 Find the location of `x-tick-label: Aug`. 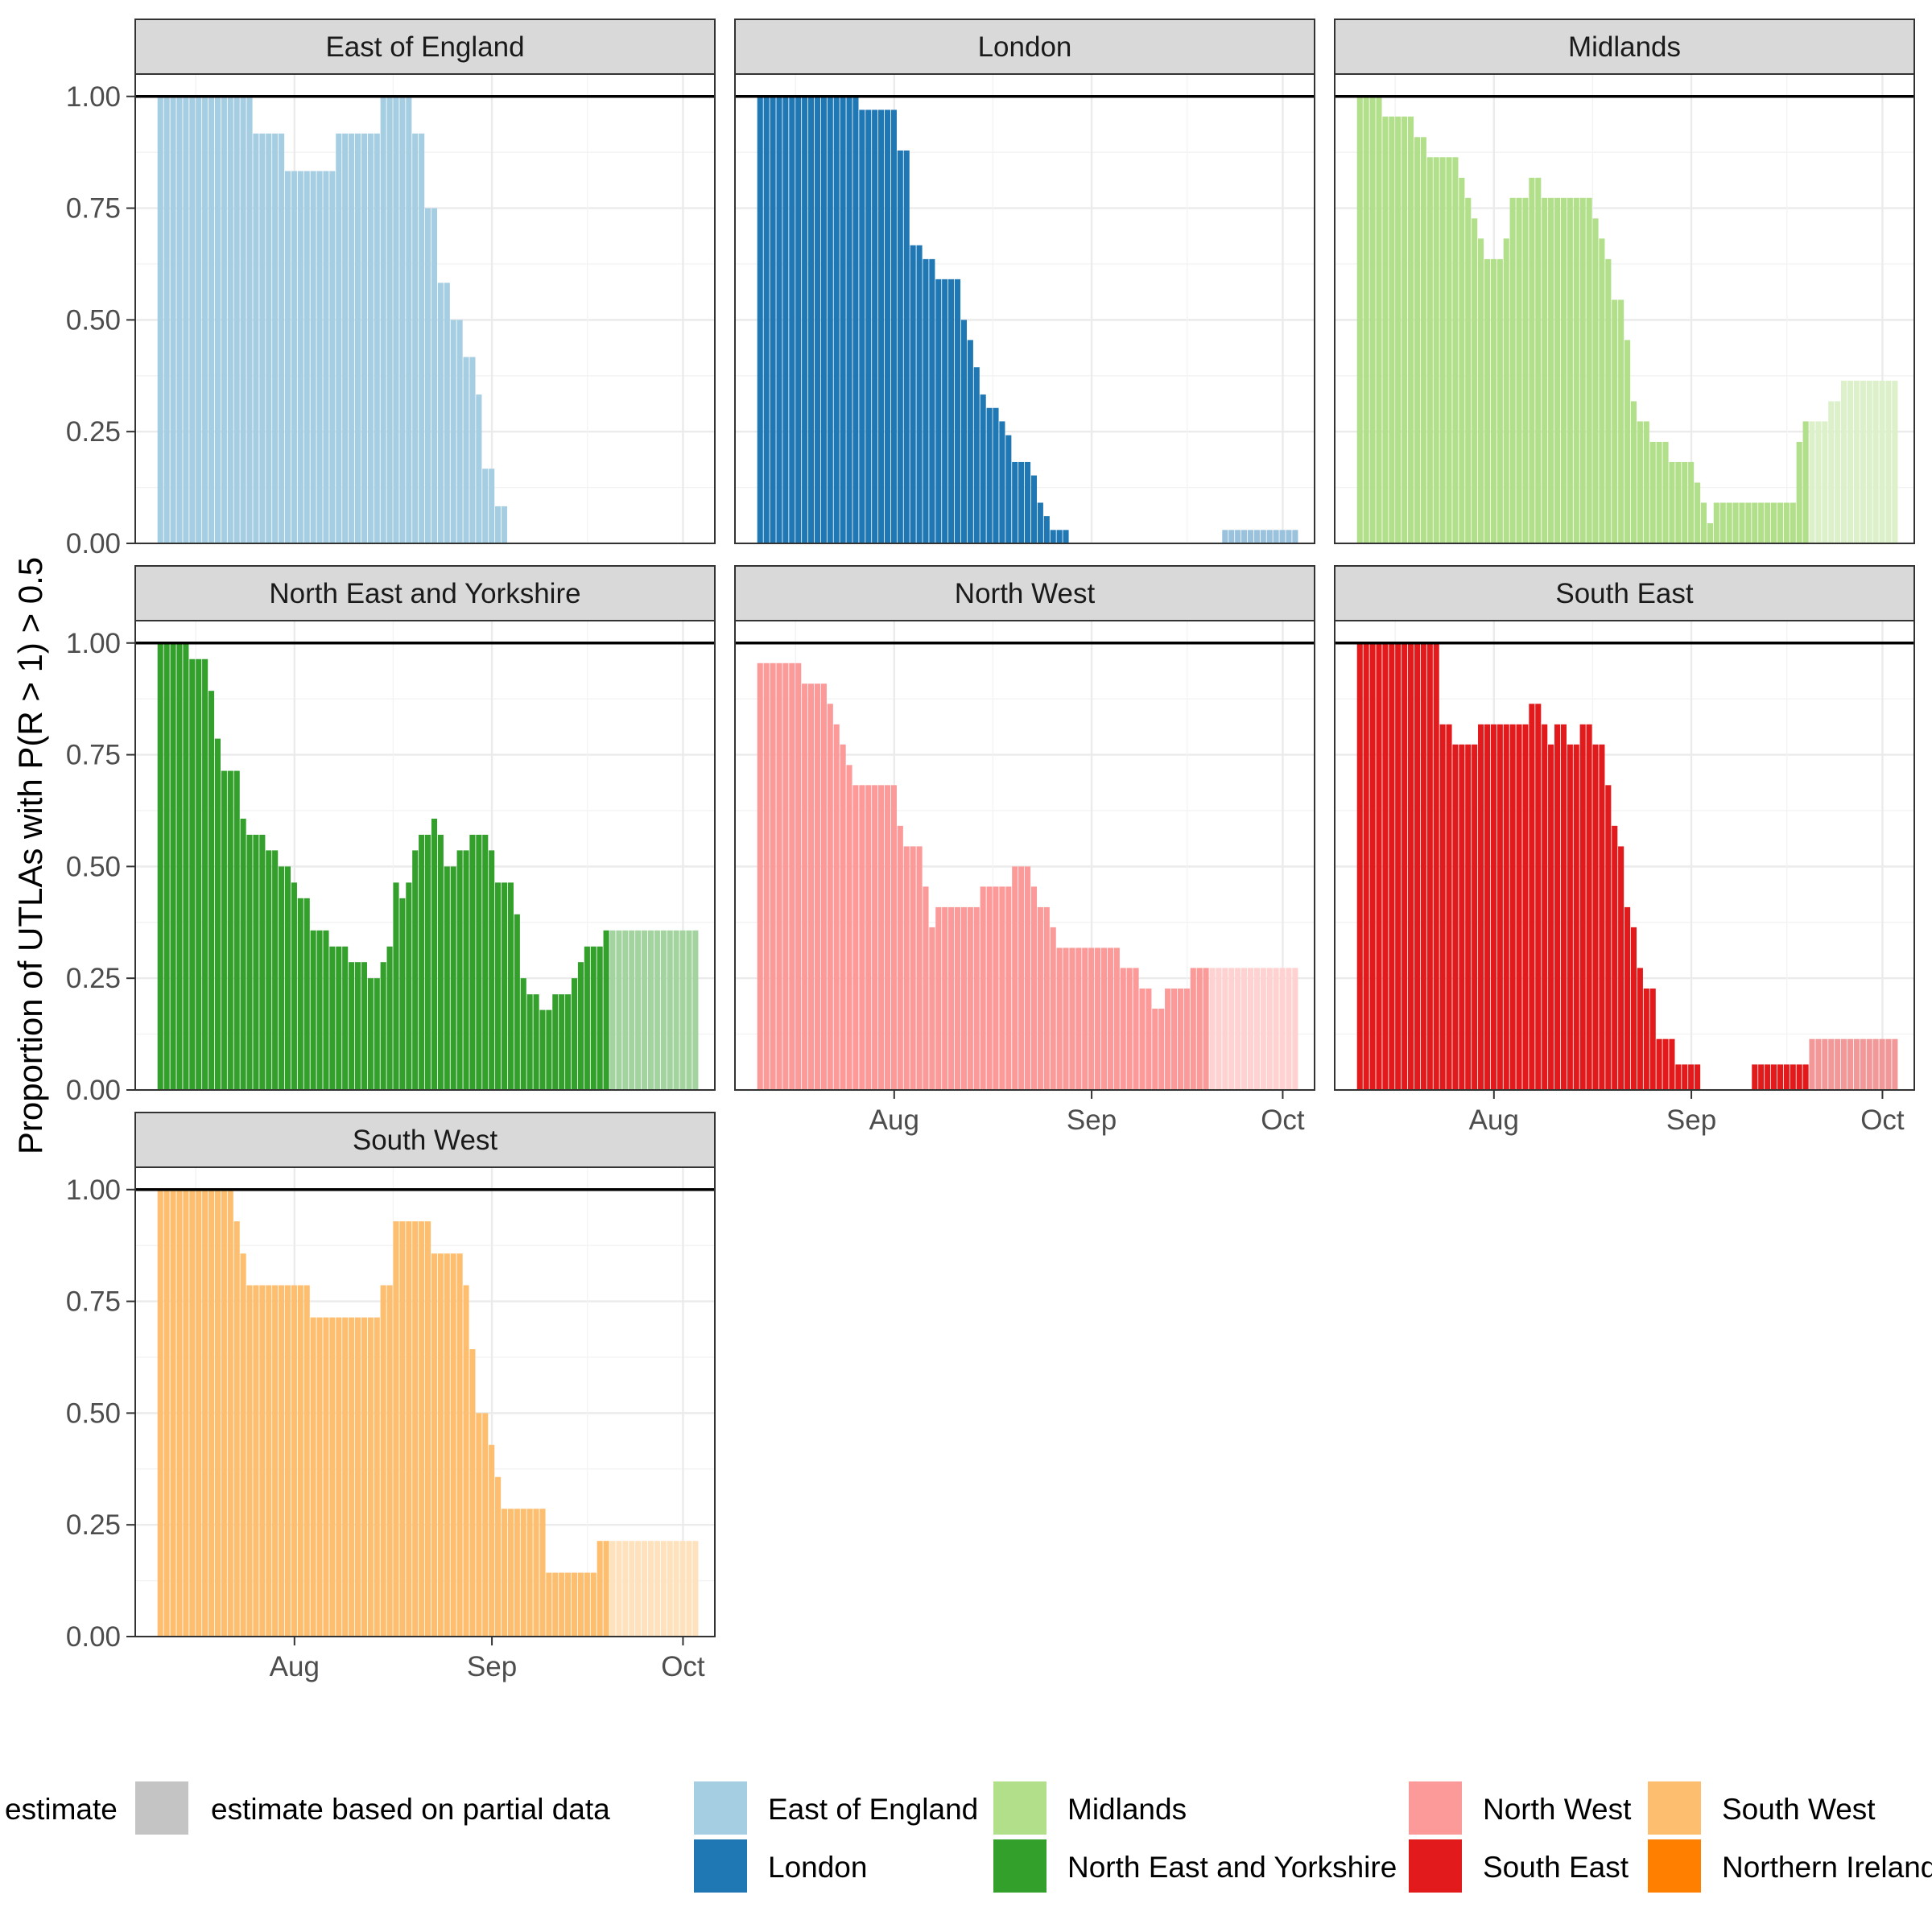

x-tick-label: Aug is located at coordinates (1494, 1120).